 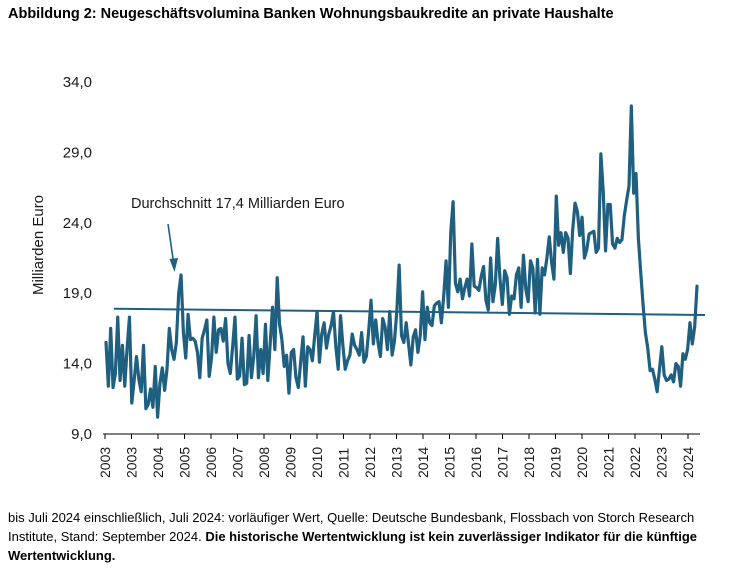 What do you see at coordinates (77, 152) in the screenshot?
I see `y-tick-label: 29,0` at bounding box center [77, 152].